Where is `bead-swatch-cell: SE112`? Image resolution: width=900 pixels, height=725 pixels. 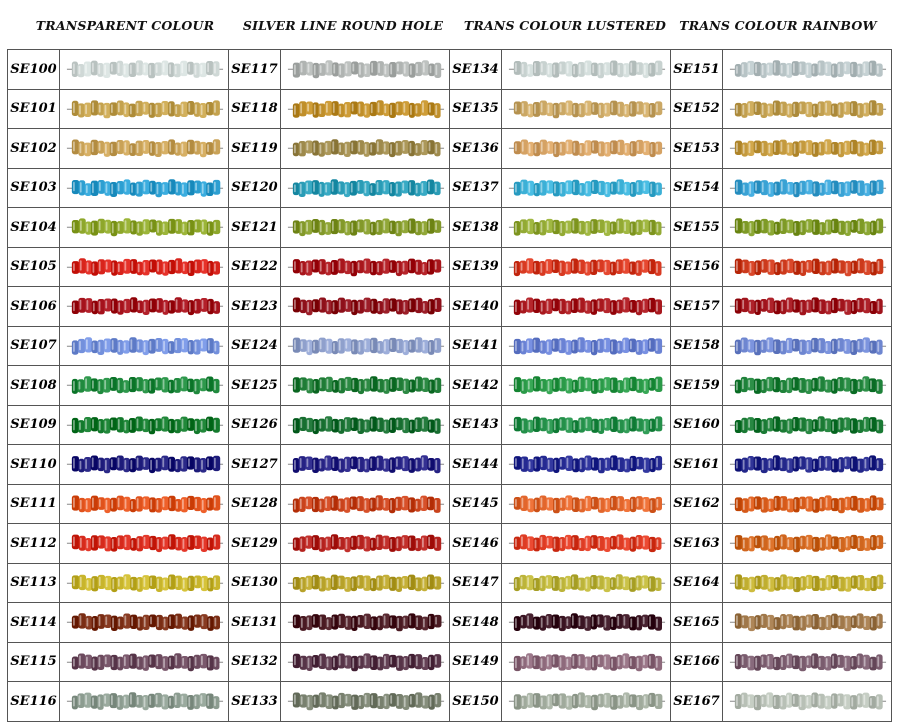 bead-swatch-cell: SE112 is located at coordinates (118, 543).